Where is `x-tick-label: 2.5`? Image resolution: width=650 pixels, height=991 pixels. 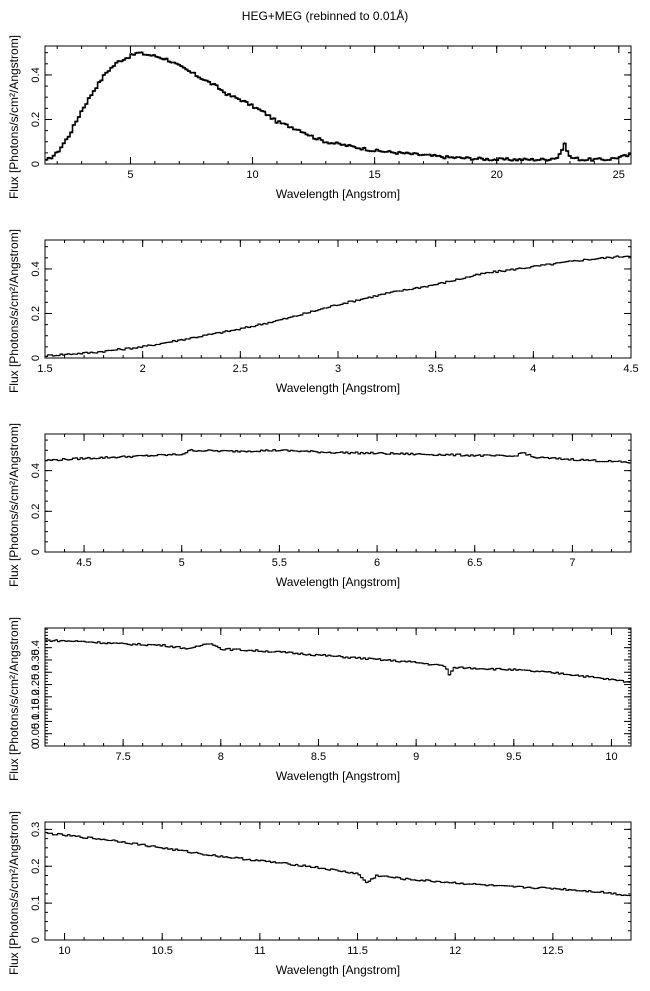 x-tick-label: 2.5 is located at coordinates (240, 369).